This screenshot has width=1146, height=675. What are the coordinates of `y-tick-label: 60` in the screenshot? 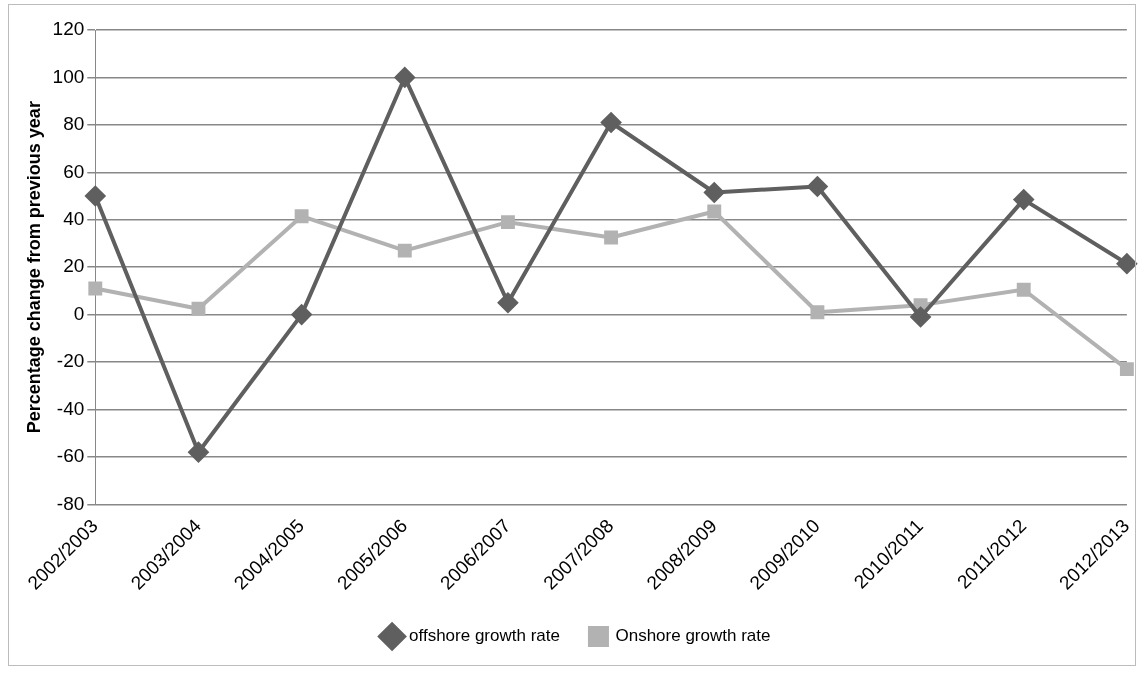 It's located at (74, 171).